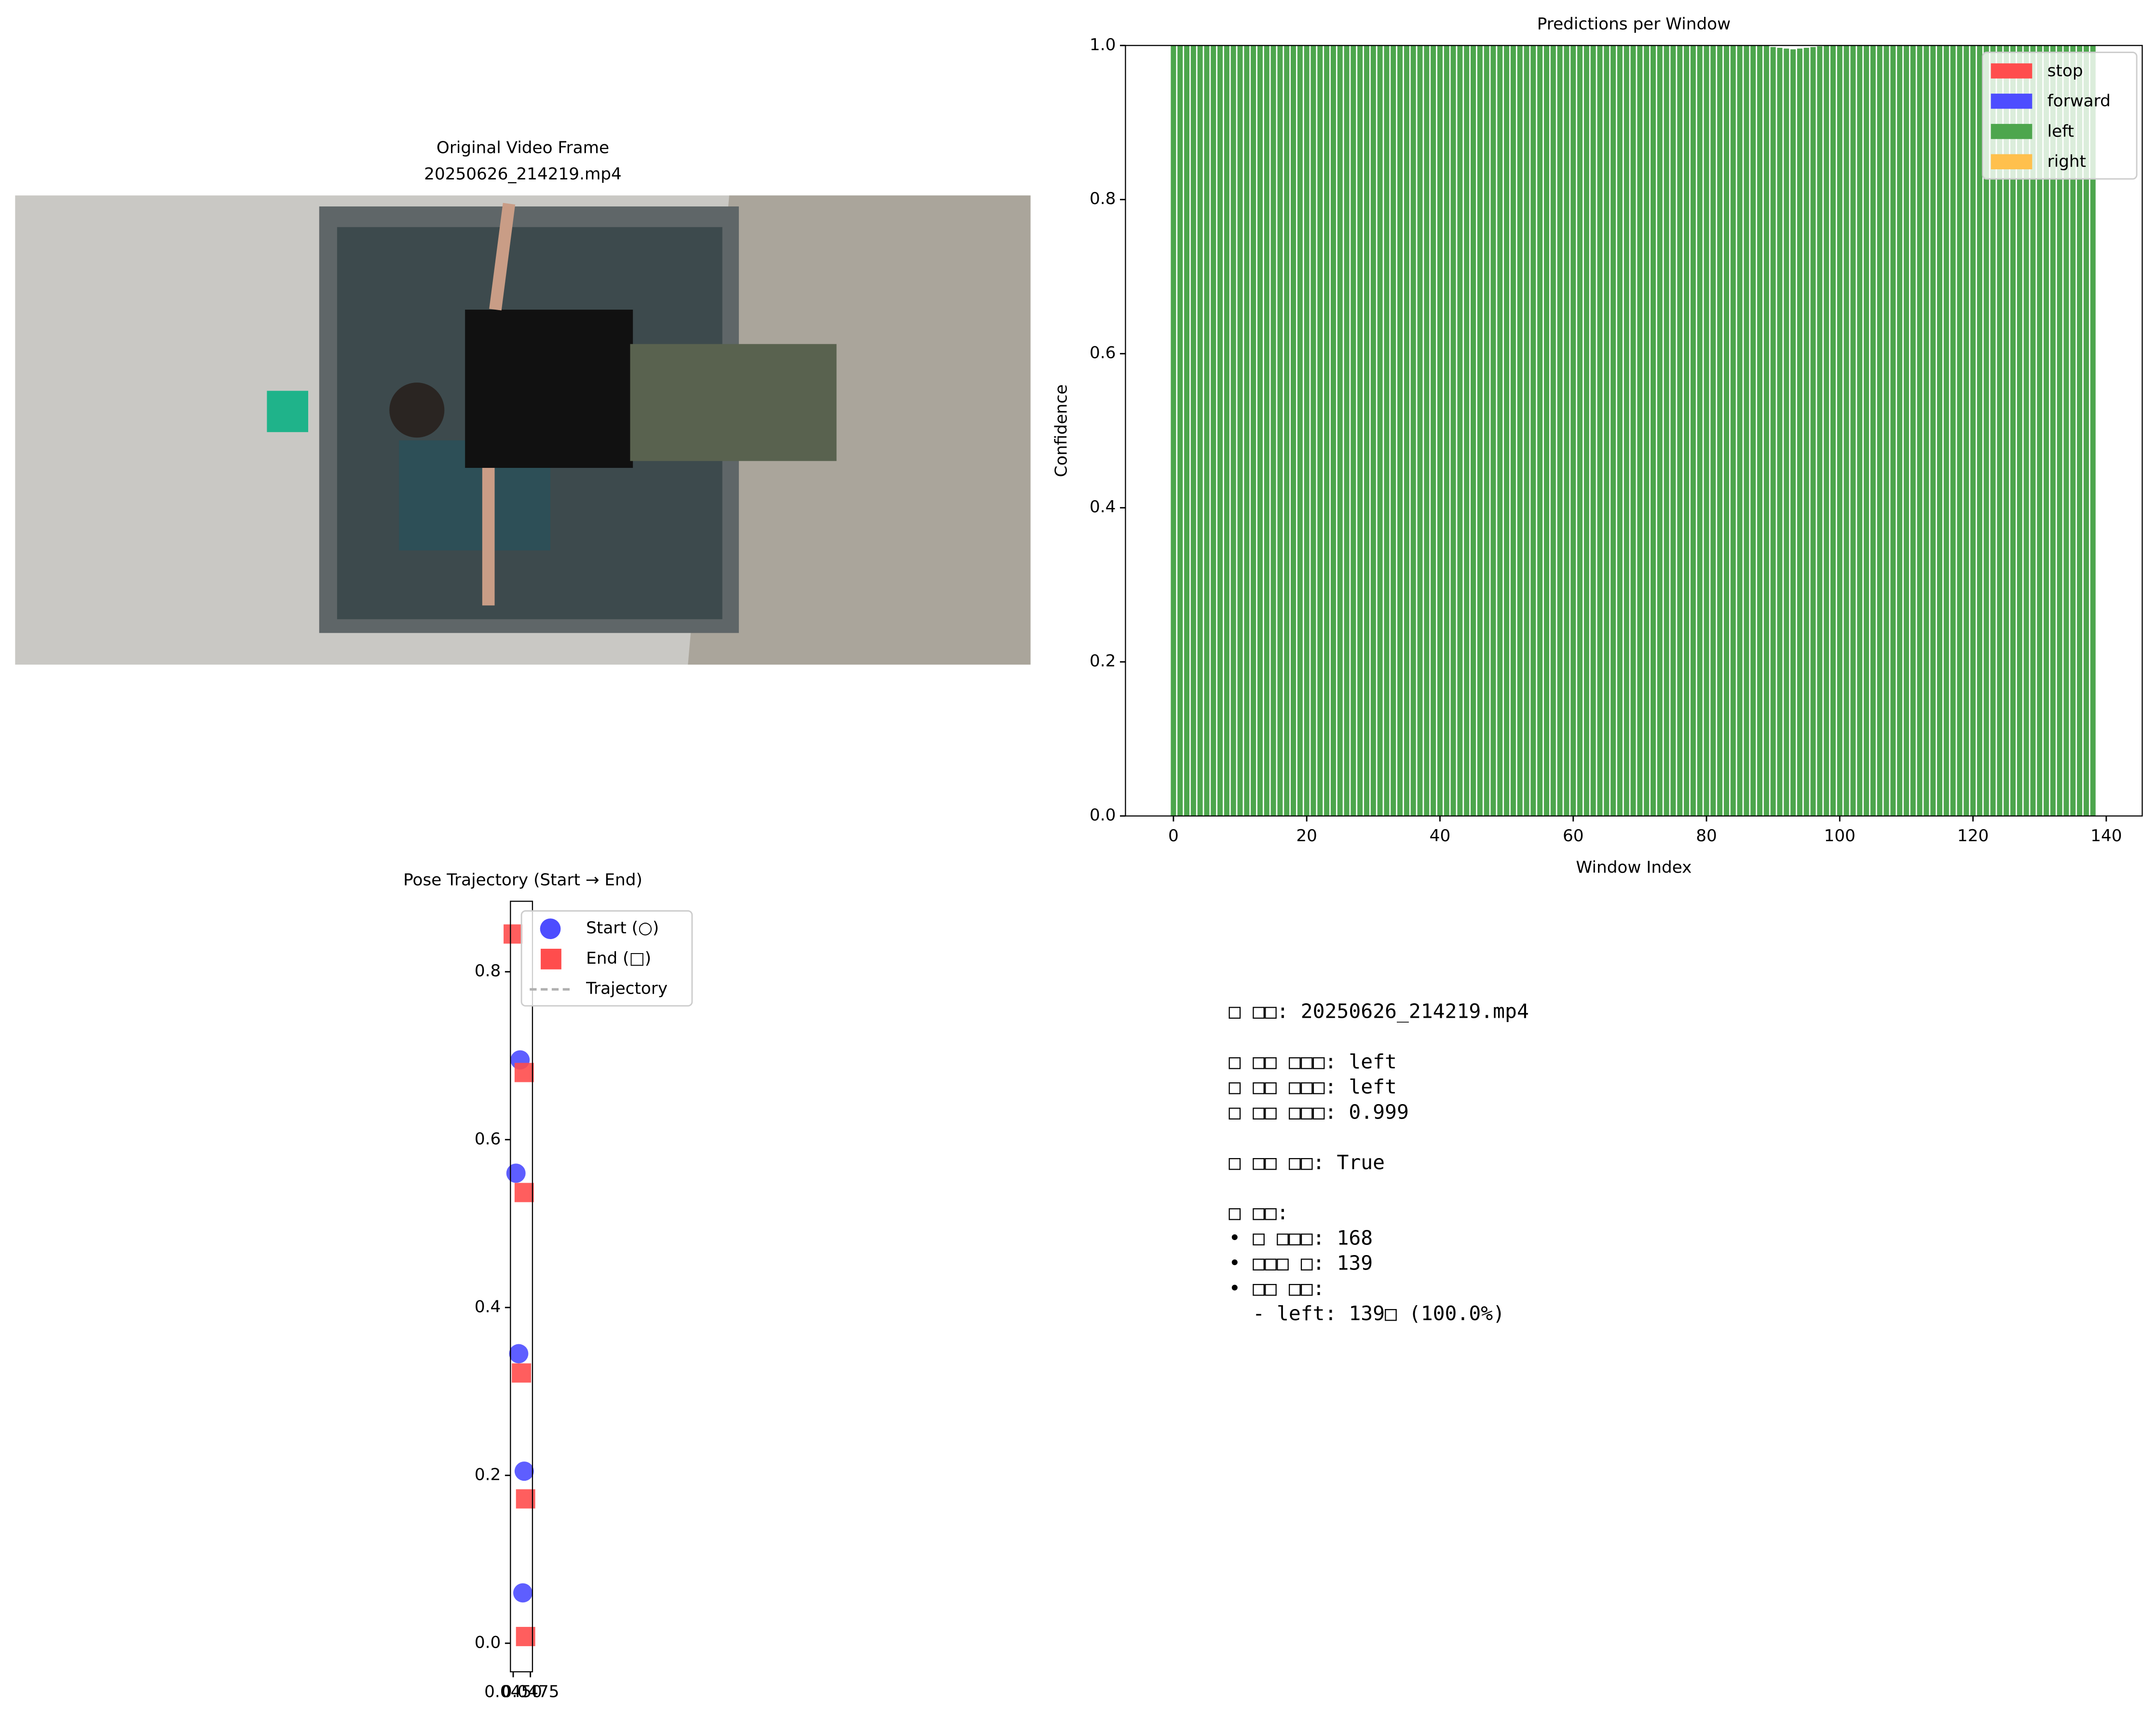  What do you see at coordinates (1634, 24) in the screenshot?
I see `chart-title: Predictions per Window` at bounding box center [1634, 24].